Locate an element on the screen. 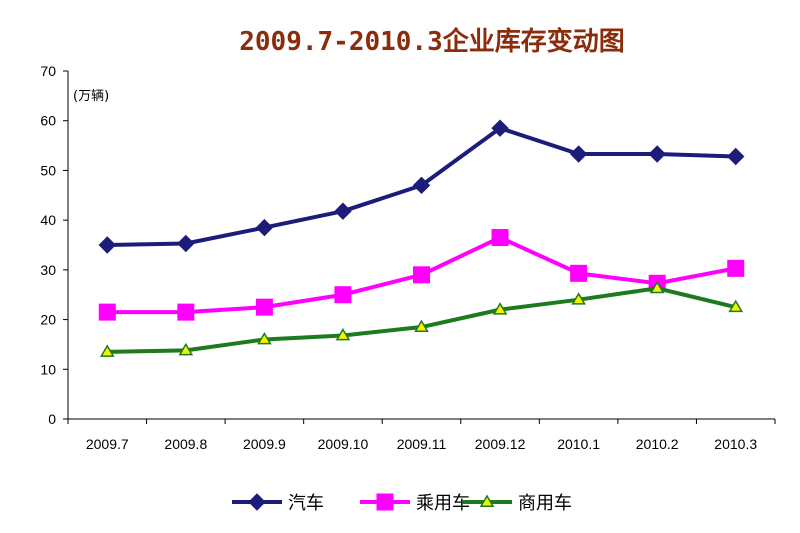  x-tick-label: 2009.9 is located at coordinates (264, 444).